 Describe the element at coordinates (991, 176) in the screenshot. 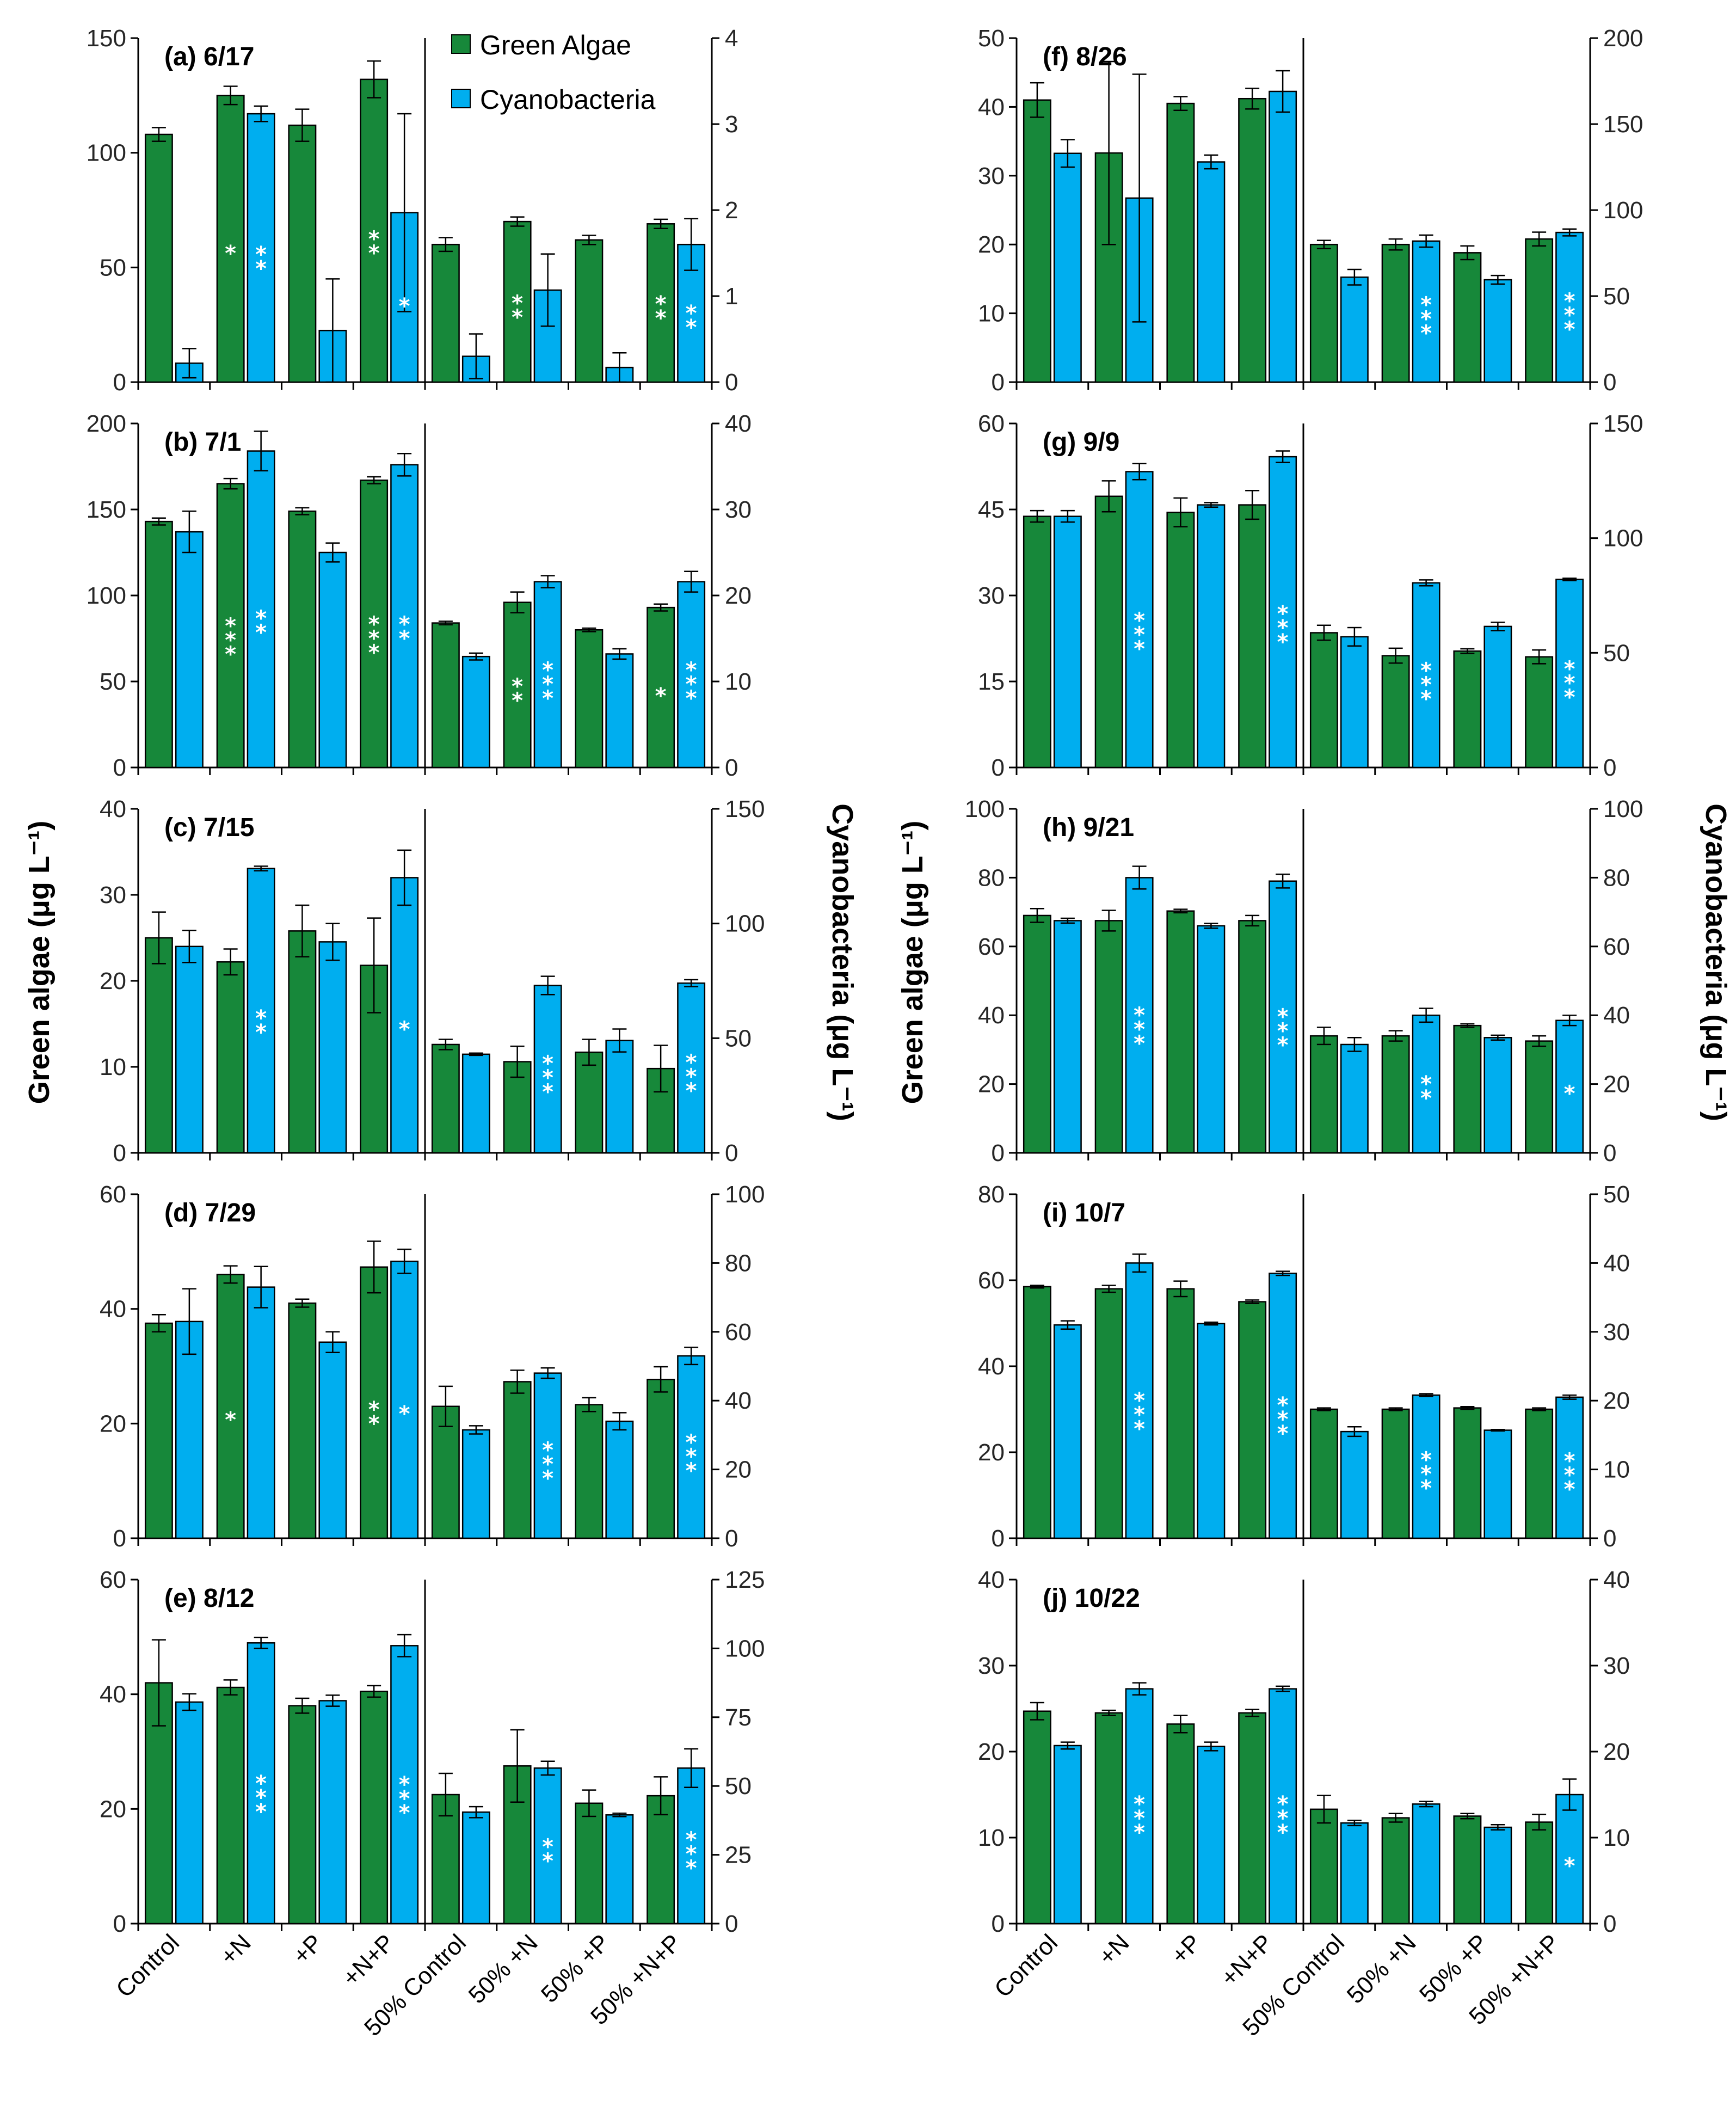

I see `ytick-label-left: 30` at that location.